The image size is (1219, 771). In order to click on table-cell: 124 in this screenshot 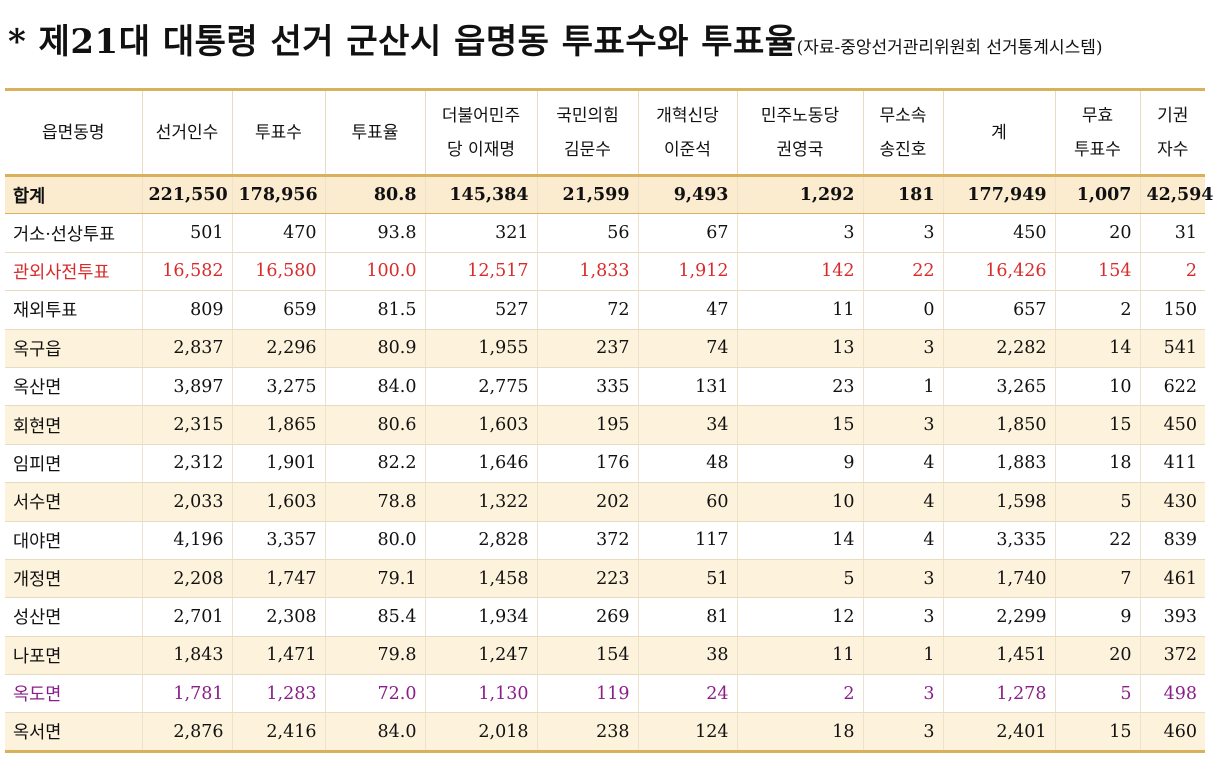, I will do `click(688, 732)`.